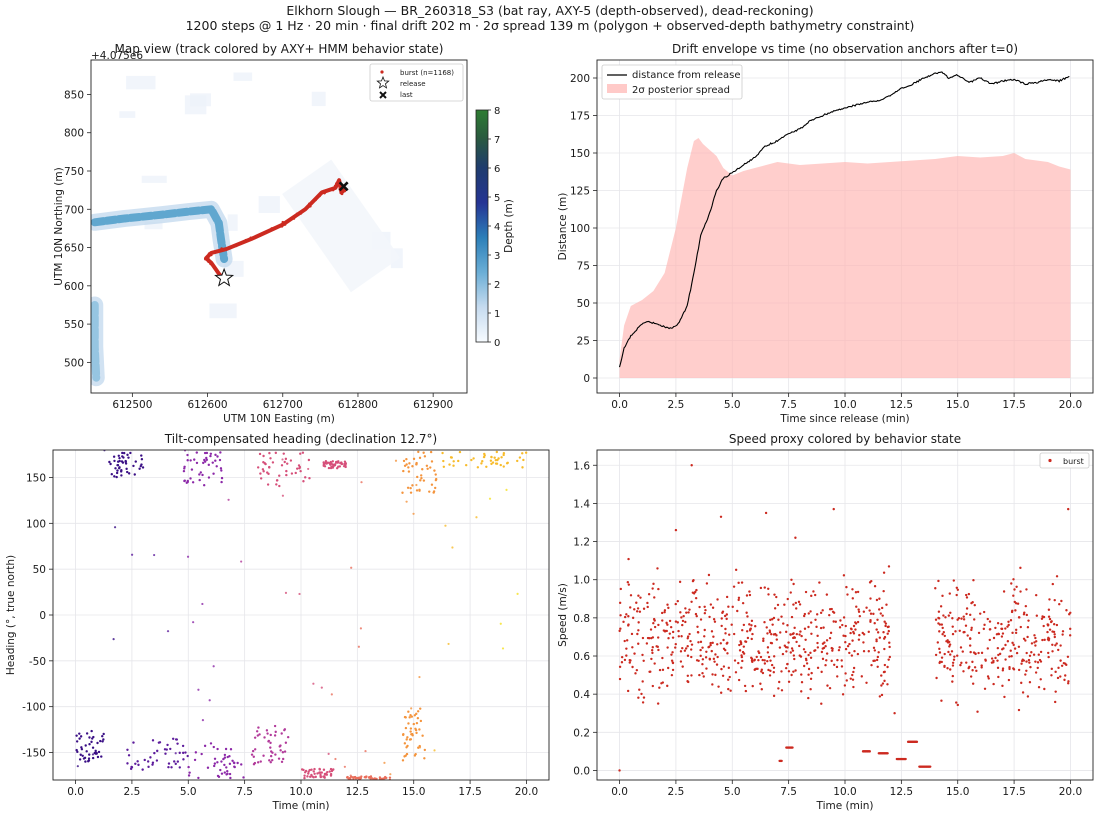 The image size is (1100, 816). Describe the element at coordinates (74, 325) in the screenshot. I see `y-tick-label: 550` at that location.